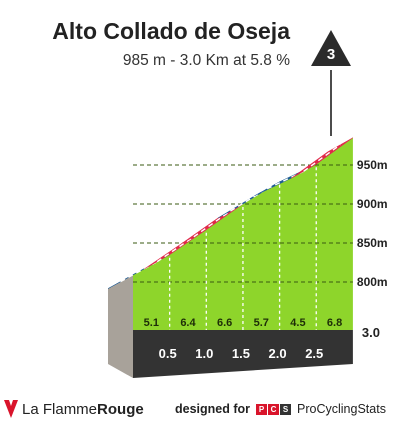 Image resolution: width=405 pixels, height=427 pixels. I want to click on distance-tick-2.5: 2.5, so click(314, 353).